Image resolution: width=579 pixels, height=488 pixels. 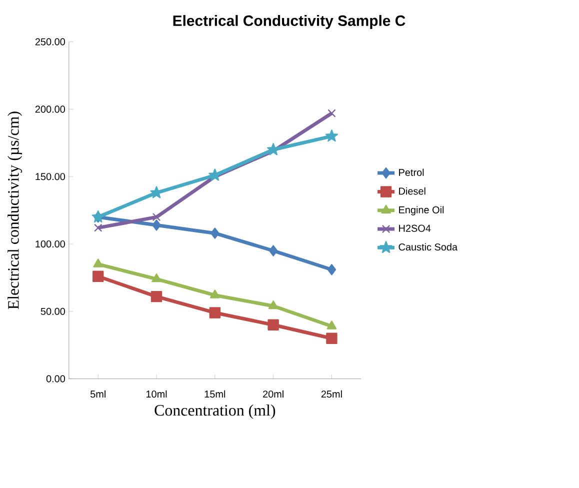 What do you see at coordinates (215, 411) in the screenshot?
I see `x-axis-title: Concentration (ml)` at bounding box center [215, 411].